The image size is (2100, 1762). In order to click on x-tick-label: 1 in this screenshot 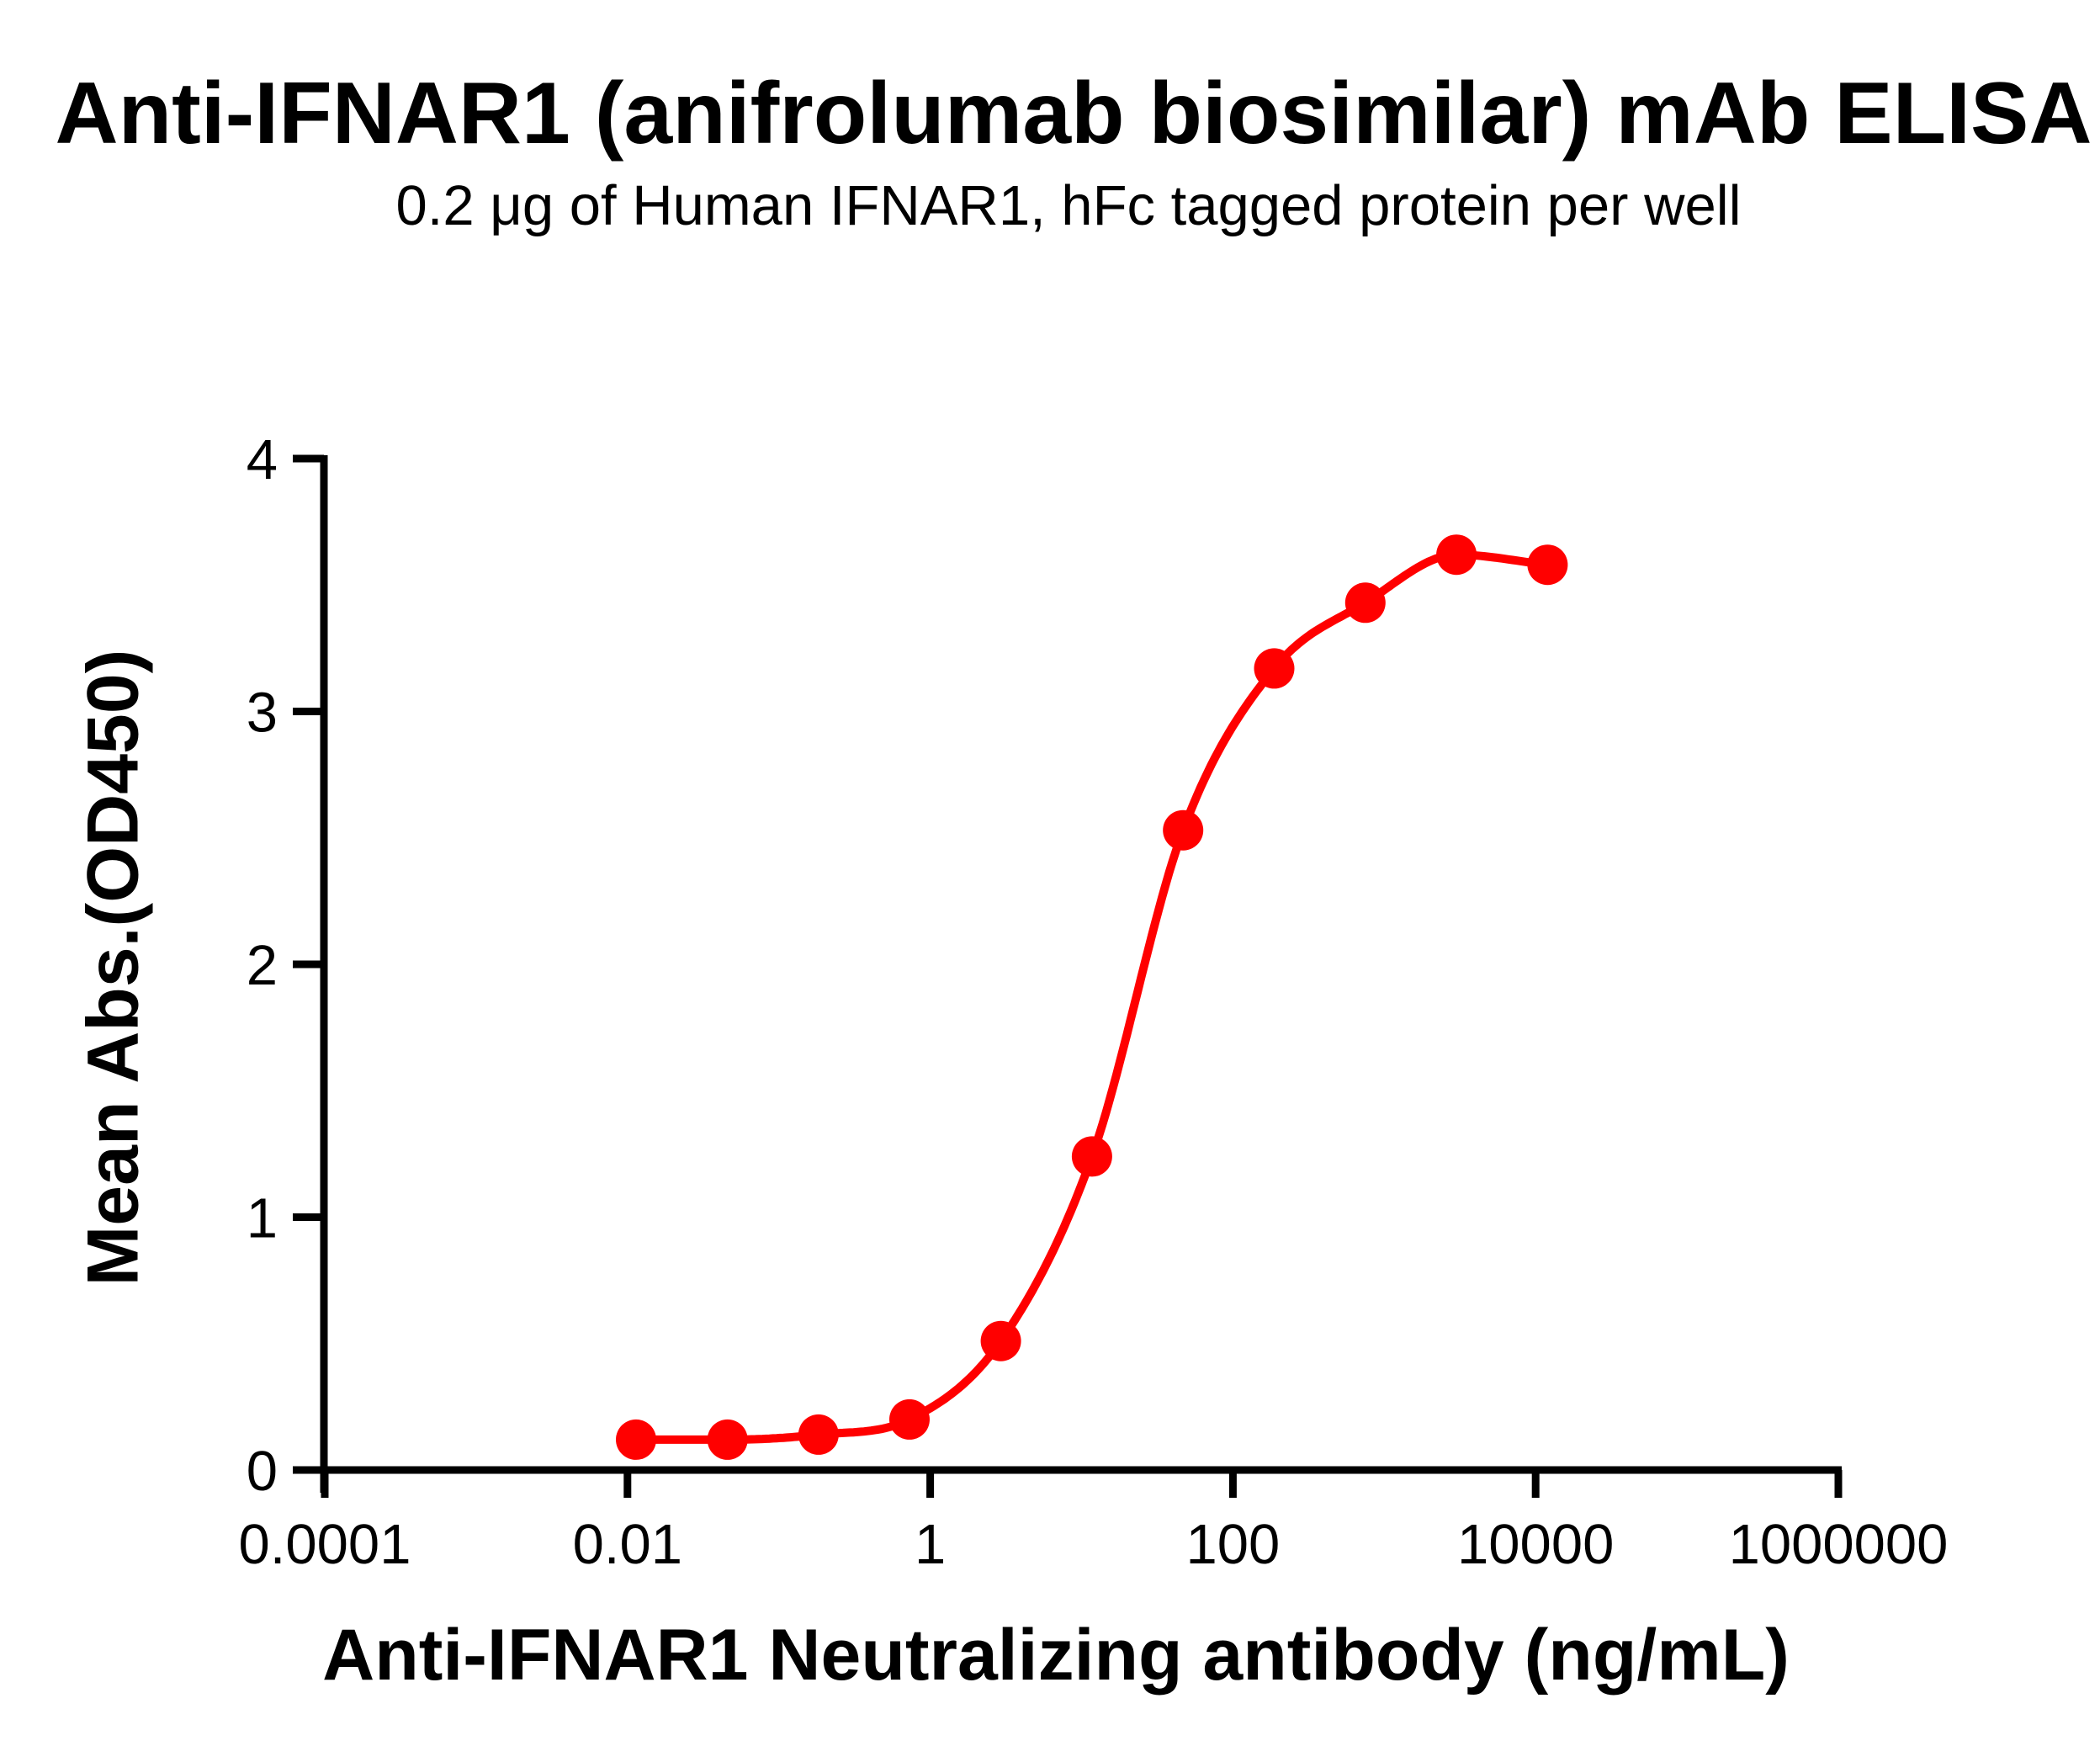, I will do `click(930, 1544)`.